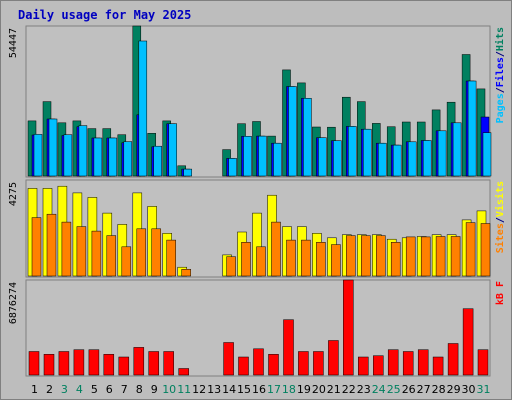 The width and height of the screenshot is (512, 400). Describe the element at coordinates (334, 389) in the screenshot. I see `xtick-day-21: 21` at that location.